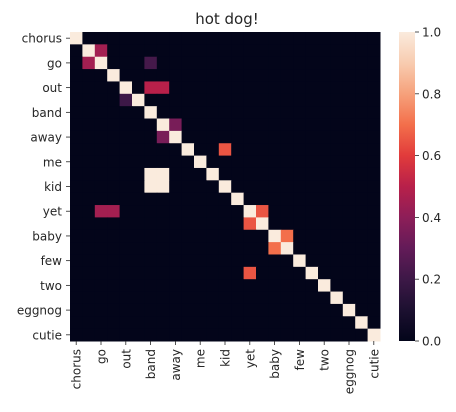 This screenshot has width=456, height=412. Describe the element at coordinates (52, 261) in the screenshot. I see `y-tick-label: few` at that location.